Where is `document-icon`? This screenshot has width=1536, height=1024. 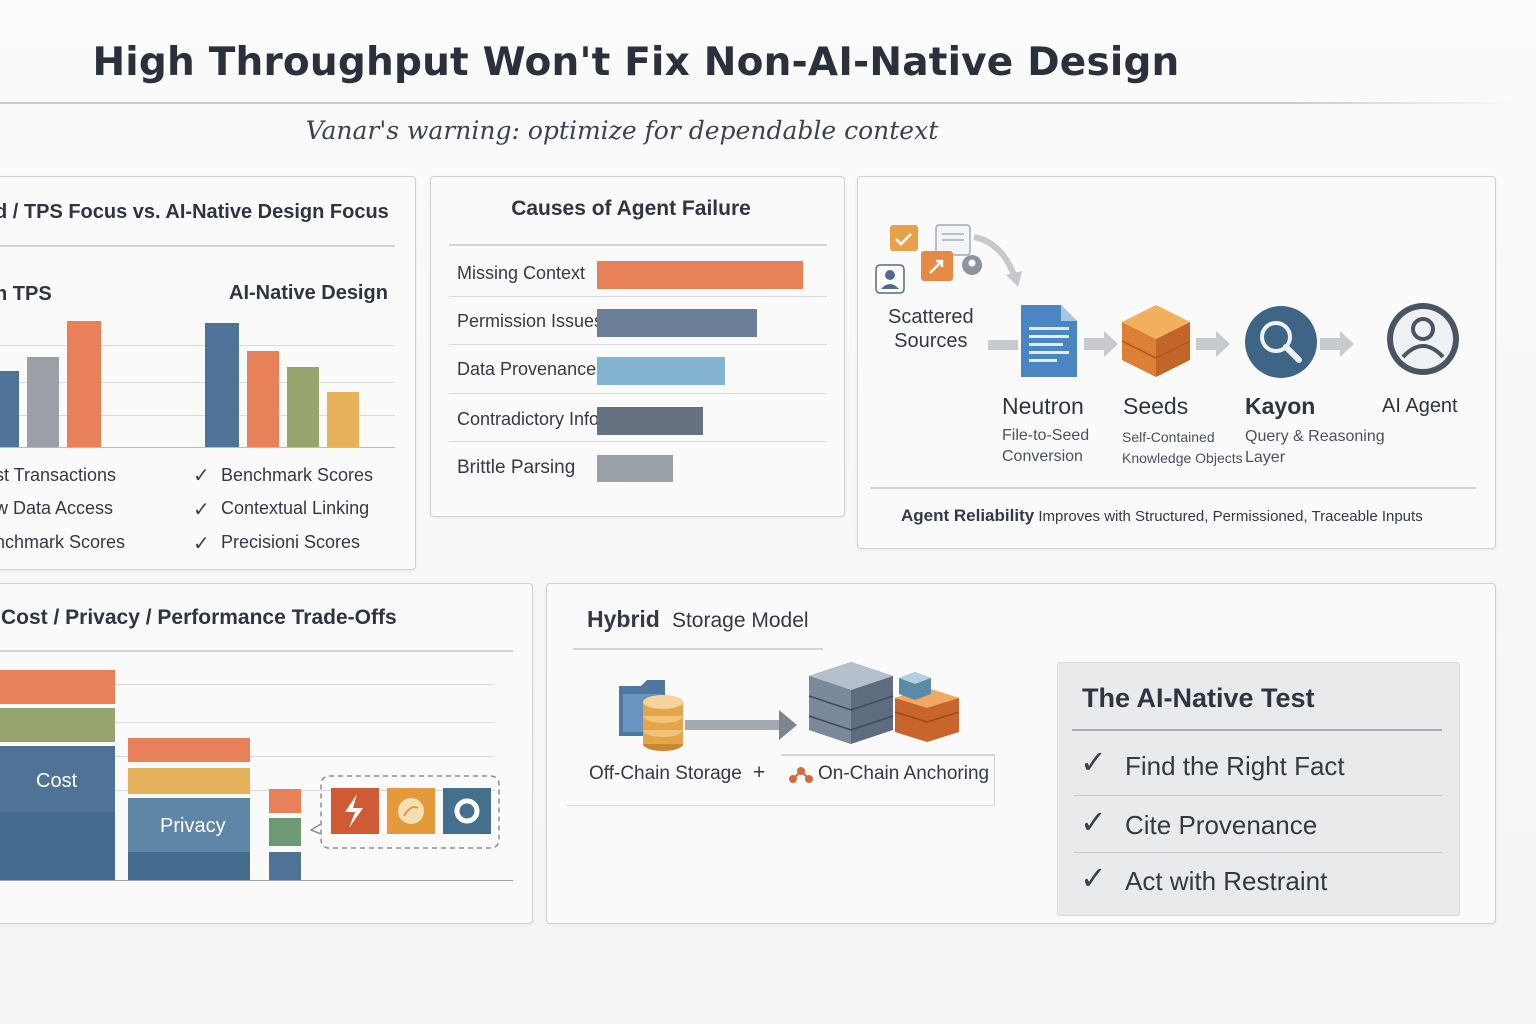
document-icon is located at coordinates (1049, 341).